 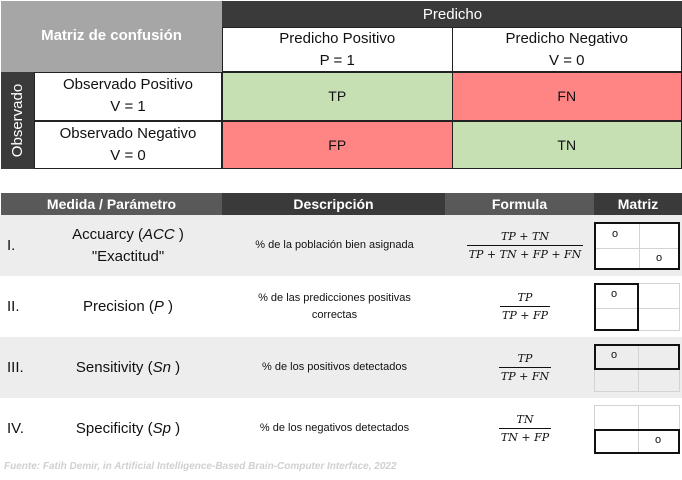 I want to click on row-header-observed-positive: Observado Positivo V = 1, so click(x=128, y=96).